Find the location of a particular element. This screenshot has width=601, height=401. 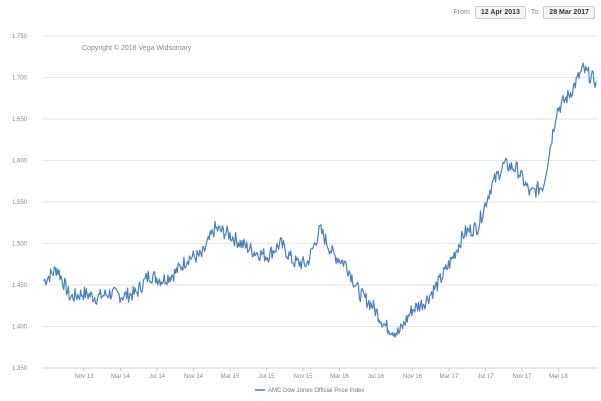

y-tick-label: 1.350 is located at coordinates (20, 369).